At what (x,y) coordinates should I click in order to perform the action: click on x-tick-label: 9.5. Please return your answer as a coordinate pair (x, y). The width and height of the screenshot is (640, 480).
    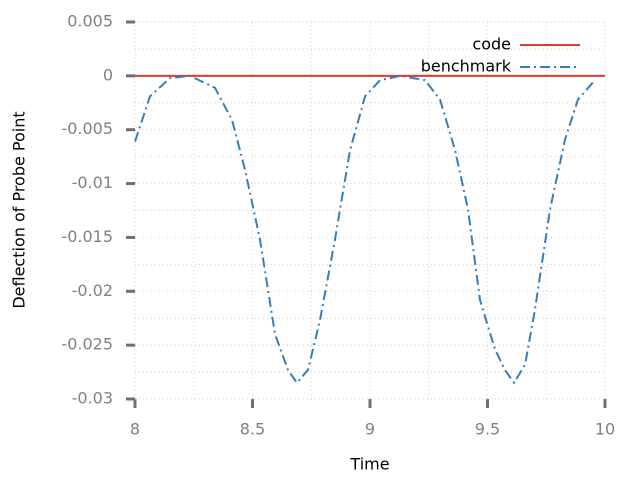
    Looking at the image, I should click on (487, 429).